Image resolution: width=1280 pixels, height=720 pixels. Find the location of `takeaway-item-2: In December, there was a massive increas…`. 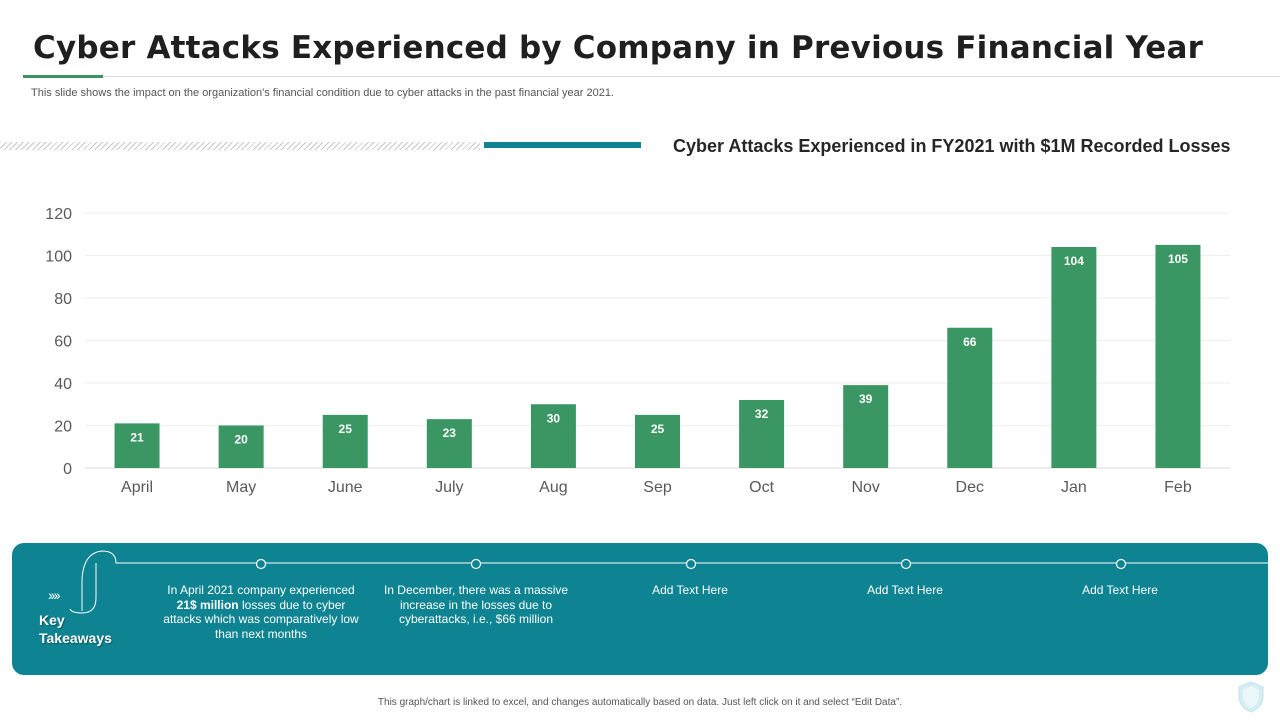

takeaway-item-2: In December, there was a massive increas… is located at coordinates (476, 605).